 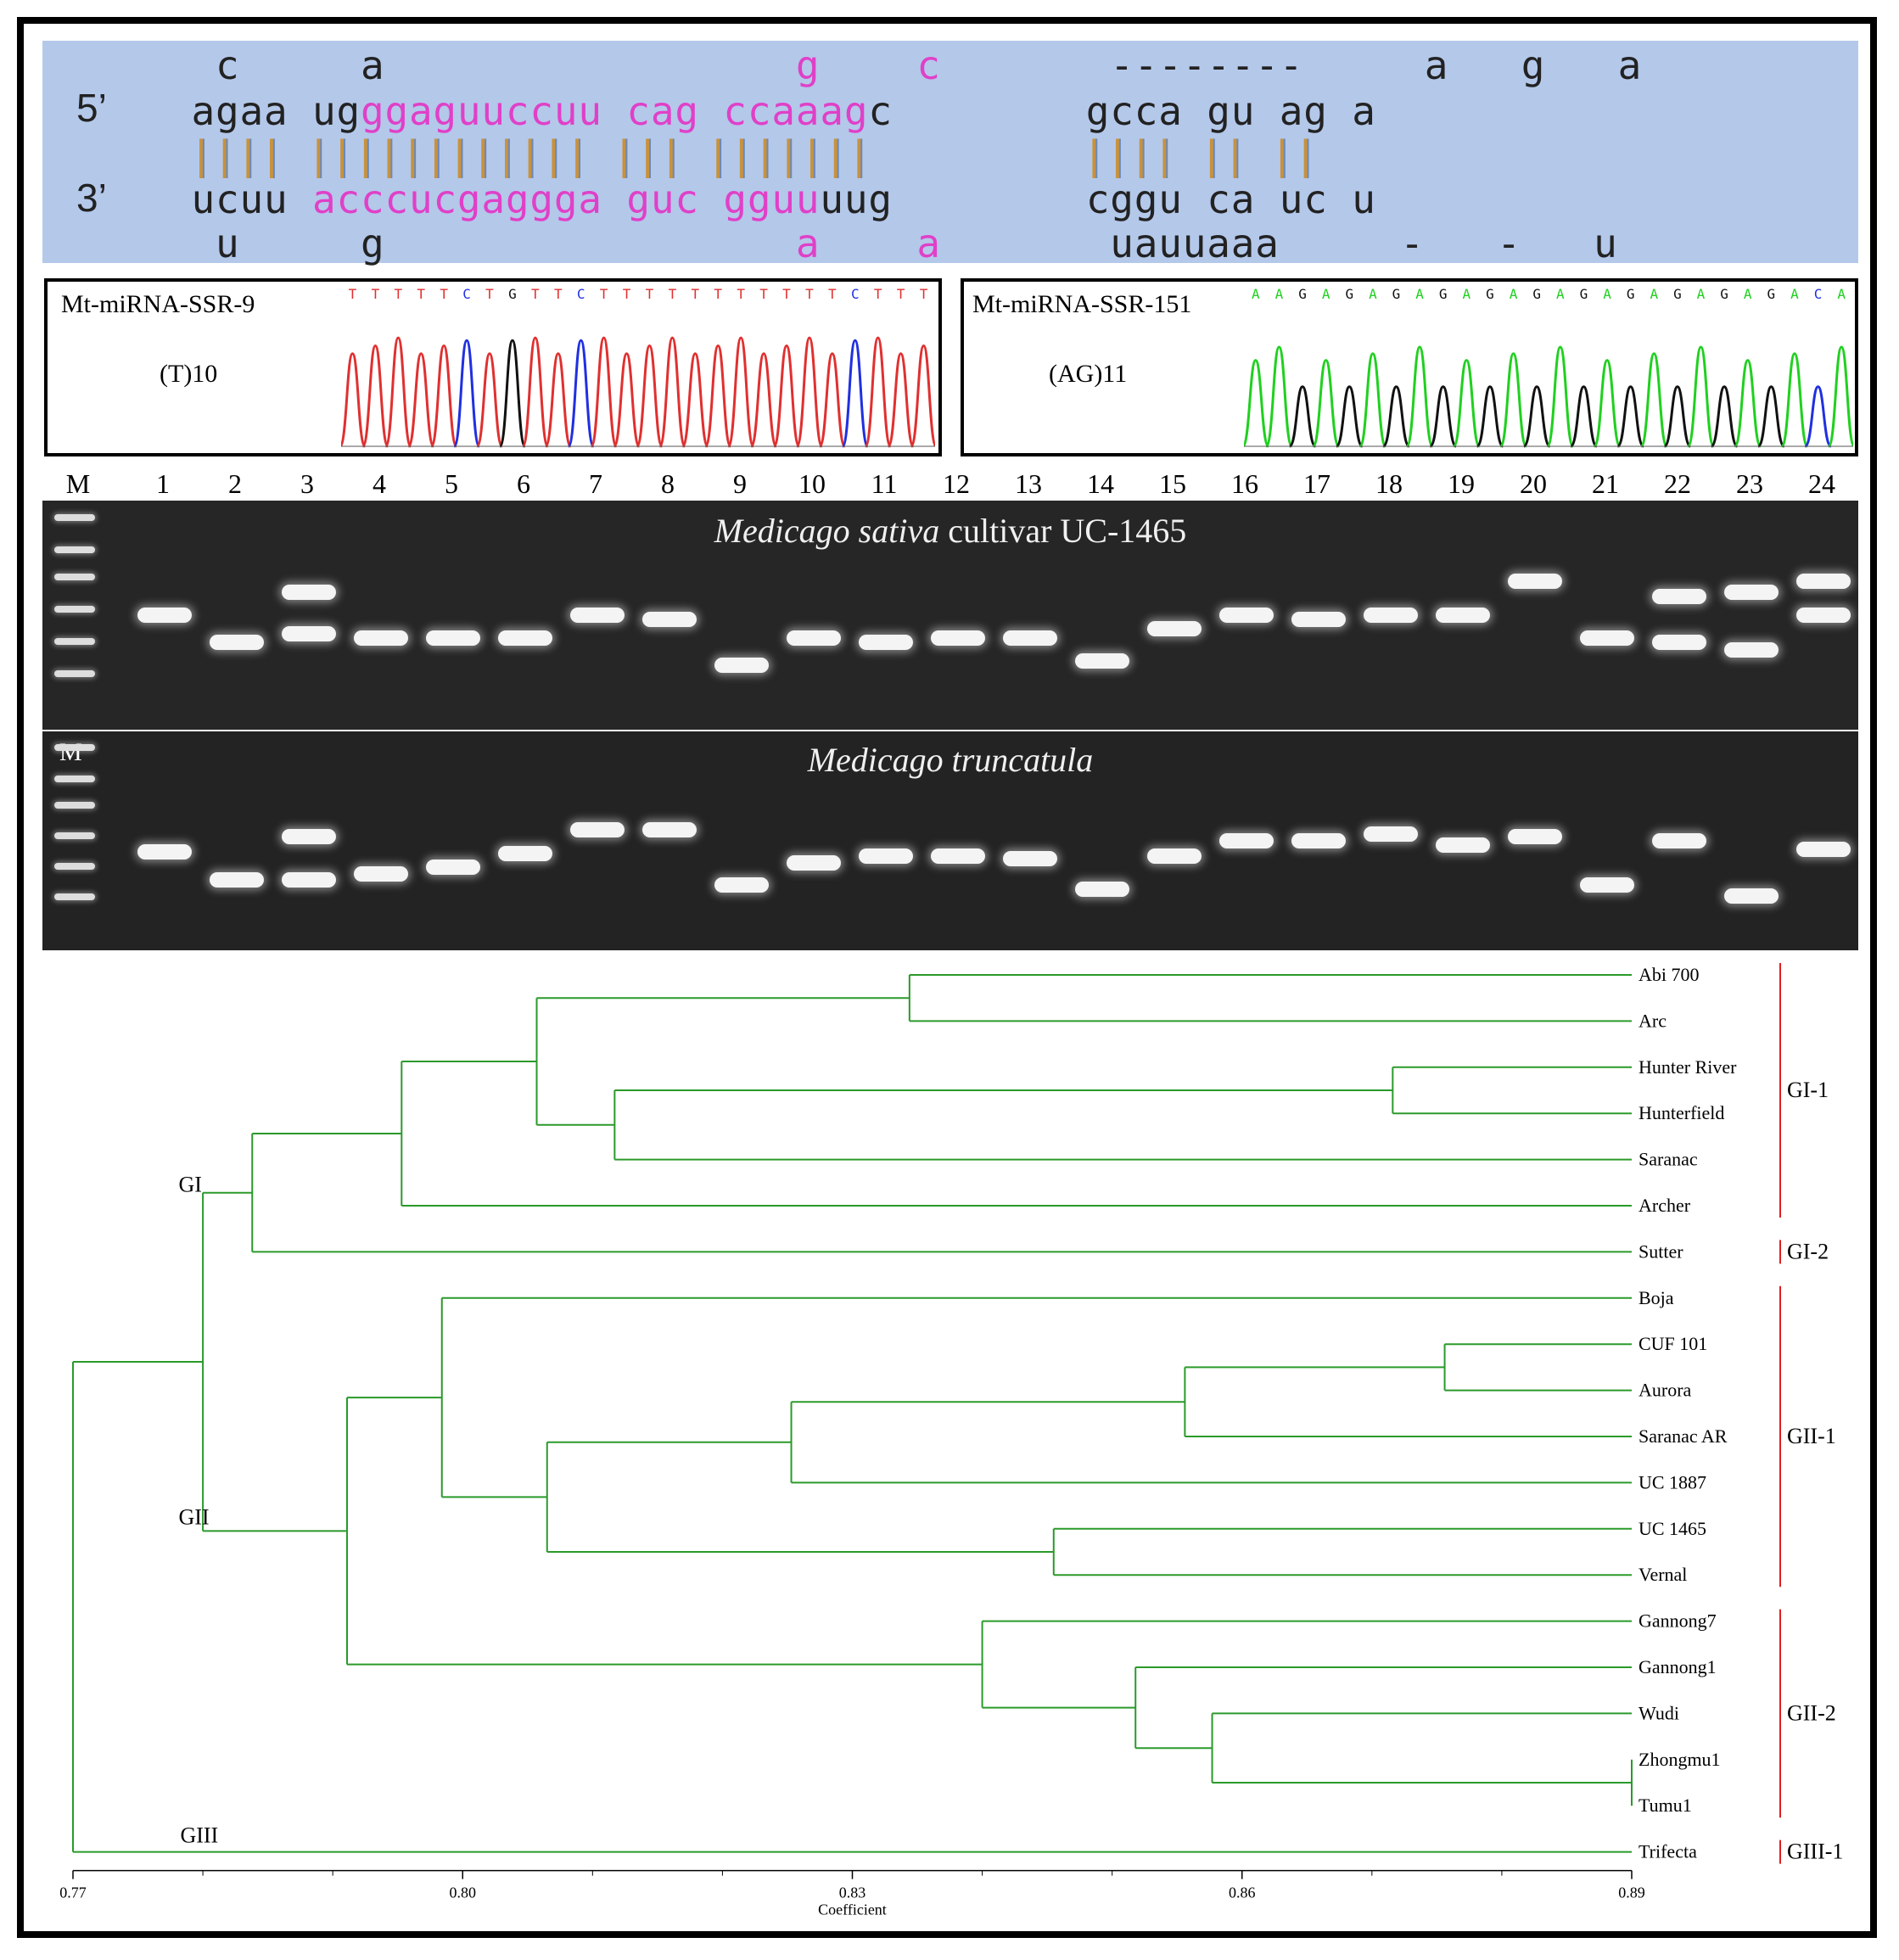 I want to click on lane-number: 9, so click(x=740, y=484).